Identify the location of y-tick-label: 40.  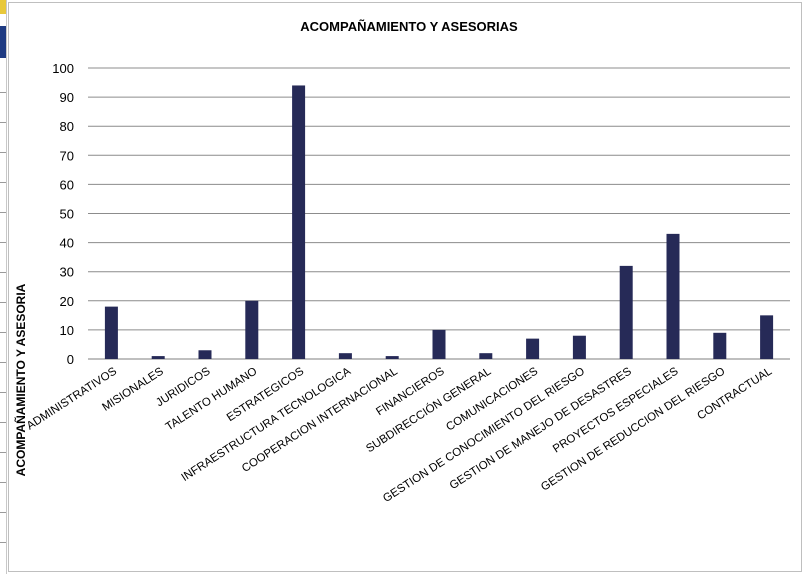
(67, 243).